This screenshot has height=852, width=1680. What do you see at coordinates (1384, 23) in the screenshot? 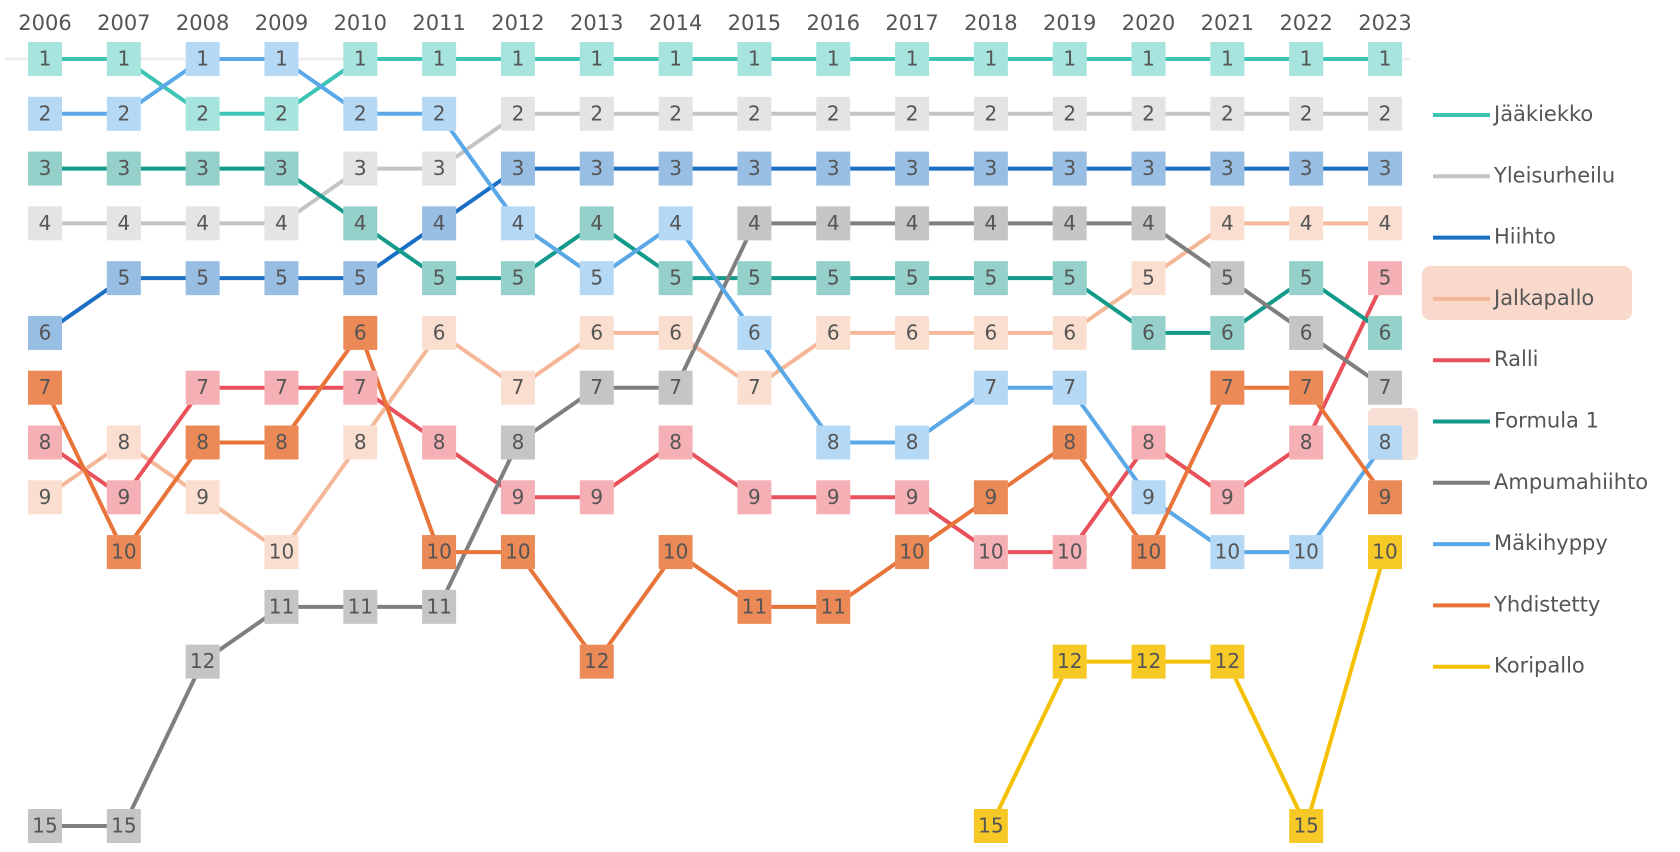
I see `x-tick-label: 2023` at bounding box center [1384, 23].